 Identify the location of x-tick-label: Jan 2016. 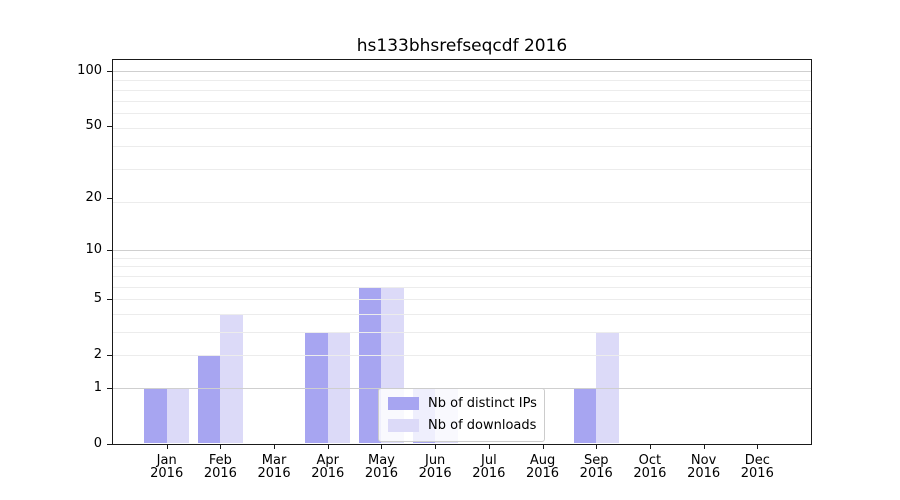
(167, 467).